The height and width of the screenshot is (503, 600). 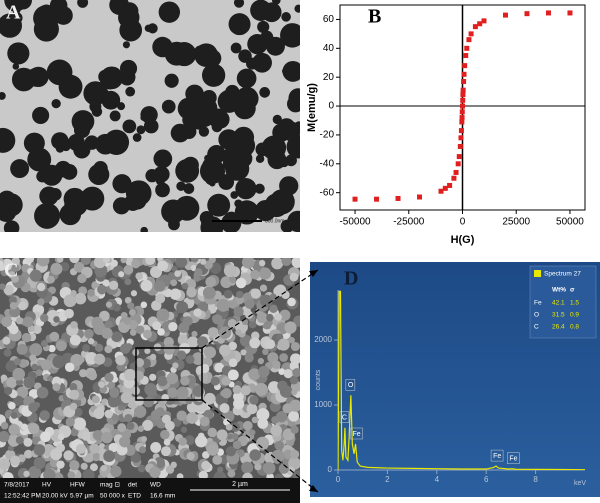 What do you see at coordinates (330, 469) in the screenshot?
I see `y-tick-label: 0` at bounding box center [330, 469].